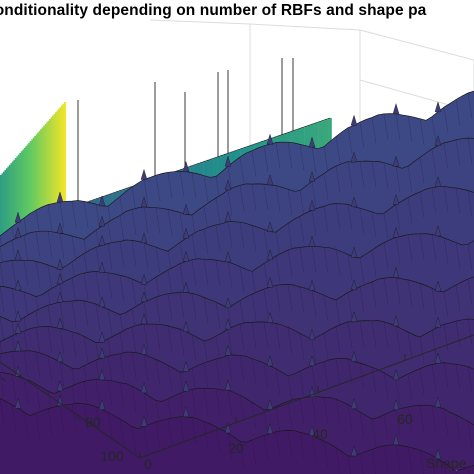 This screenshot has height=474, width=474. Describe the element at coordinates (200, 22) in the screenshot. I see `grid-line` at that location.